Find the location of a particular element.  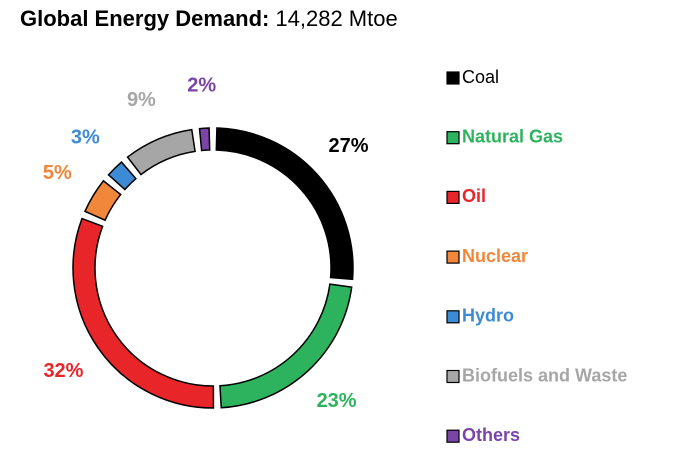

legend-label: Oil is located at coordinates (474, 196).